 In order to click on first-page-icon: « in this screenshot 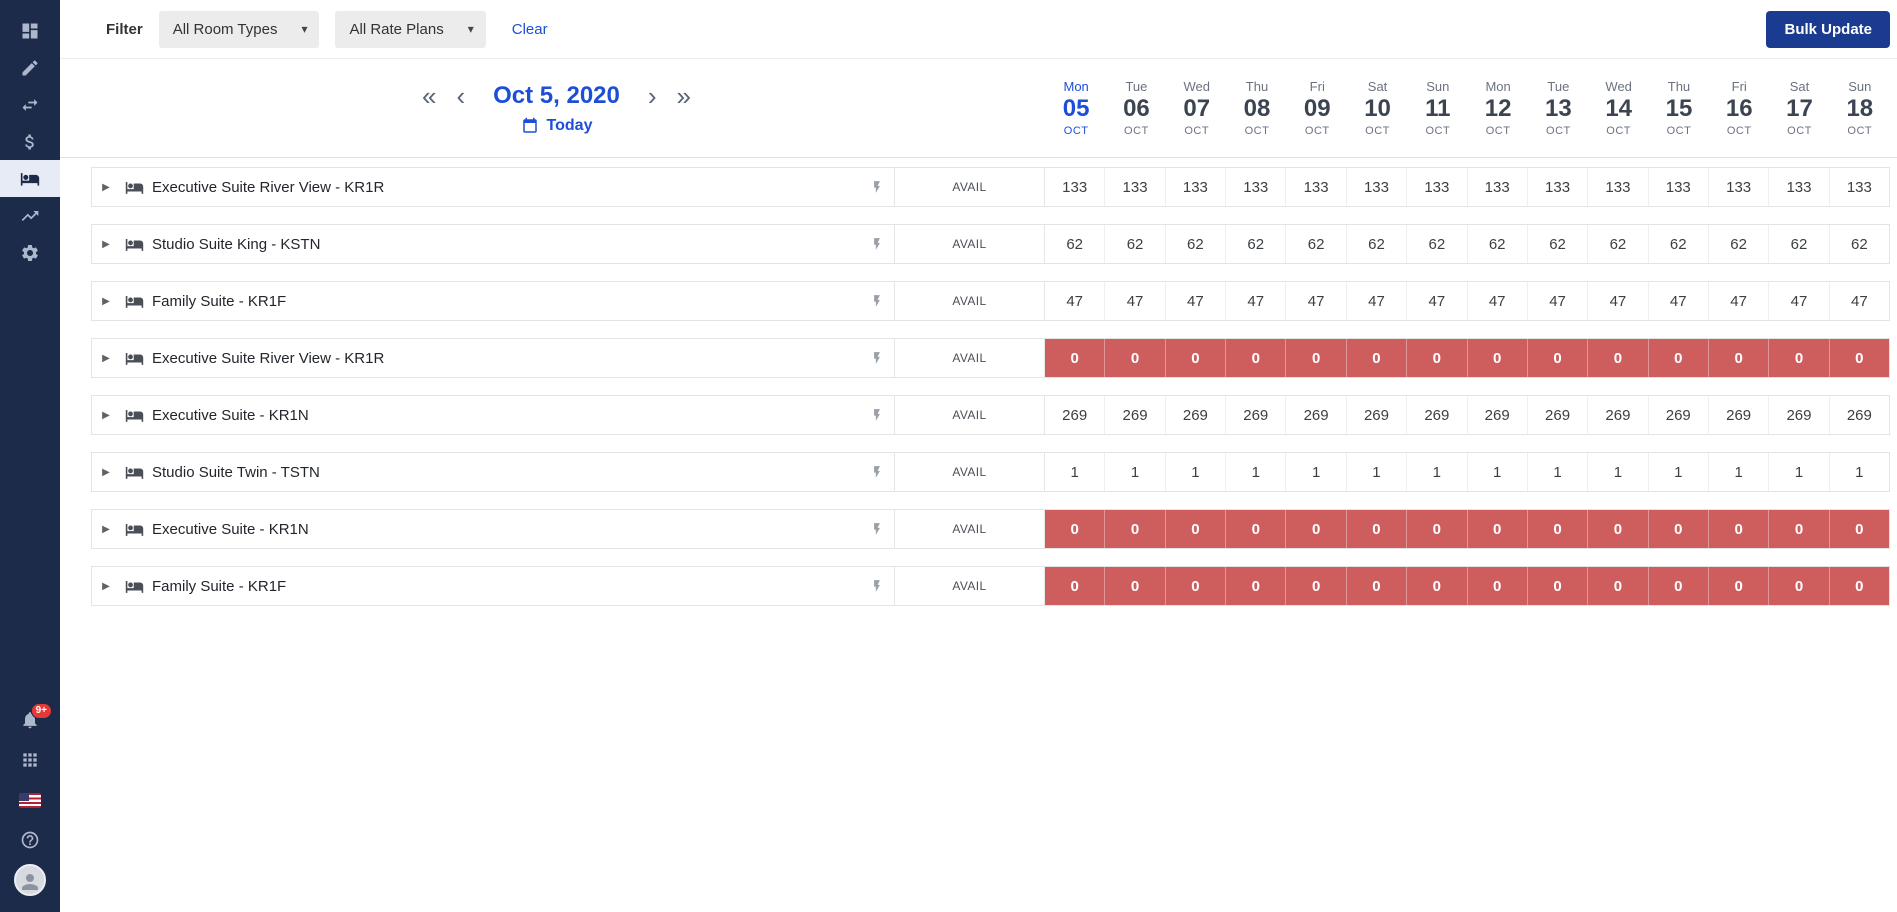, I will do `click(429, 95)`.